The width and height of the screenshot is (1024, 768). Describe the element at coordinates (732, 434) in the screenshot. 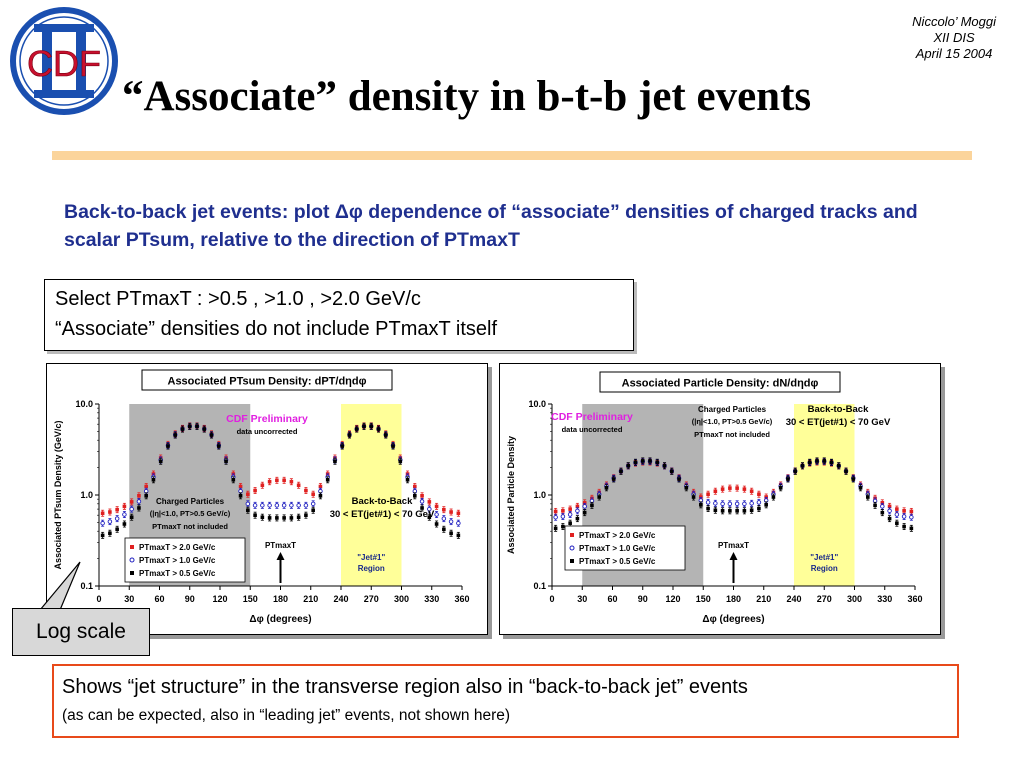

I see `ptmax-excluded-label: PTmaxT not included` at that location.